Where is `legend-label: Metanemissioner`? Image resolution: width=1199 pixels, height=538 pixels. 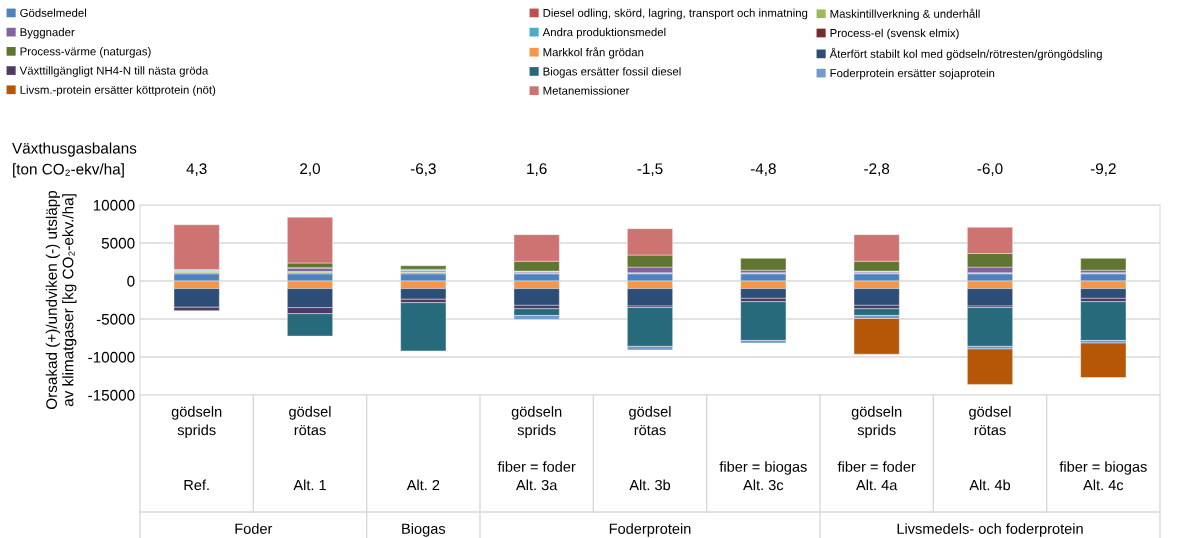
legend-label: Metanemissioner is located at coordinates (586, 90).